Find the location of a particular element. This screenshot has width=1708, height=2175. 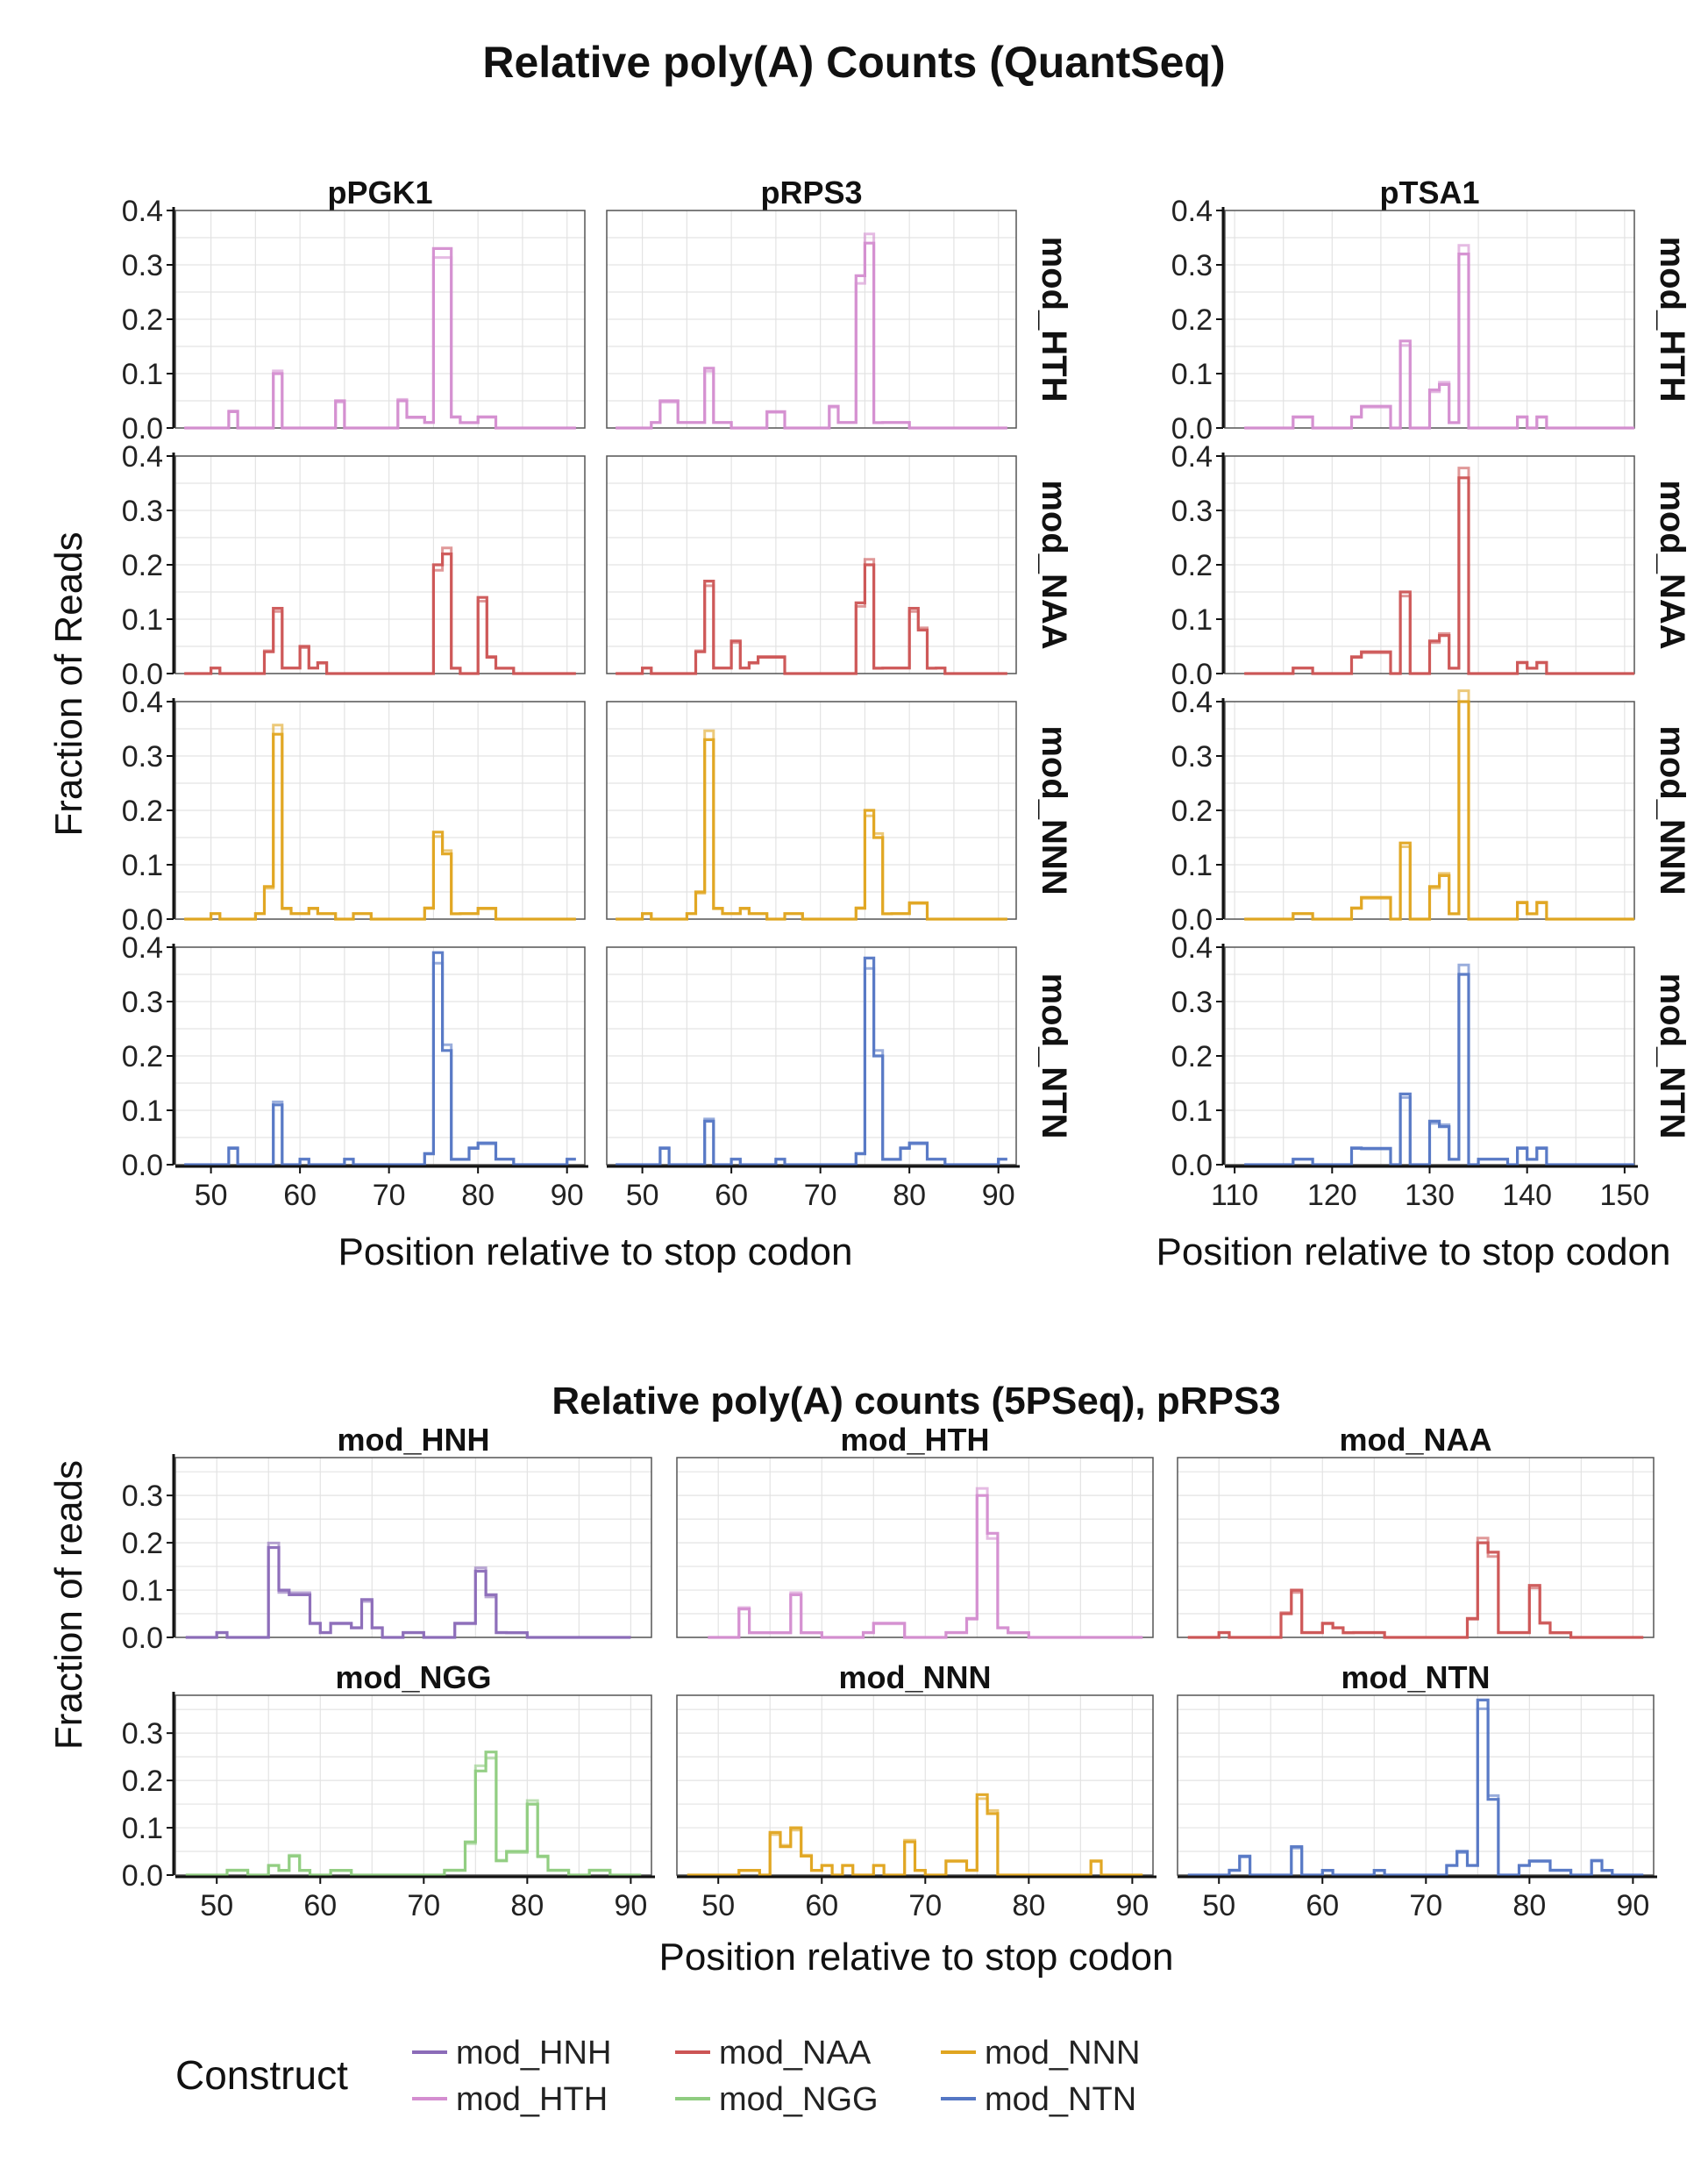

panel-mod_NNN: 50 60 70 80 90 mod_NNN is located at coordinates (916, 1790).